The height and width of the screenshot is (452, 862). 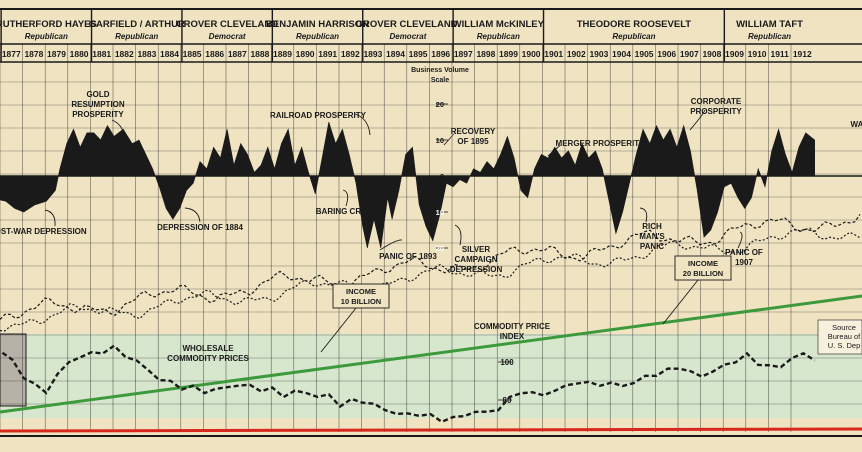 What do you see at coordinates (372, 54) in the screenshot?
I see `year-label: 1893` at bounding box center [372, 54].